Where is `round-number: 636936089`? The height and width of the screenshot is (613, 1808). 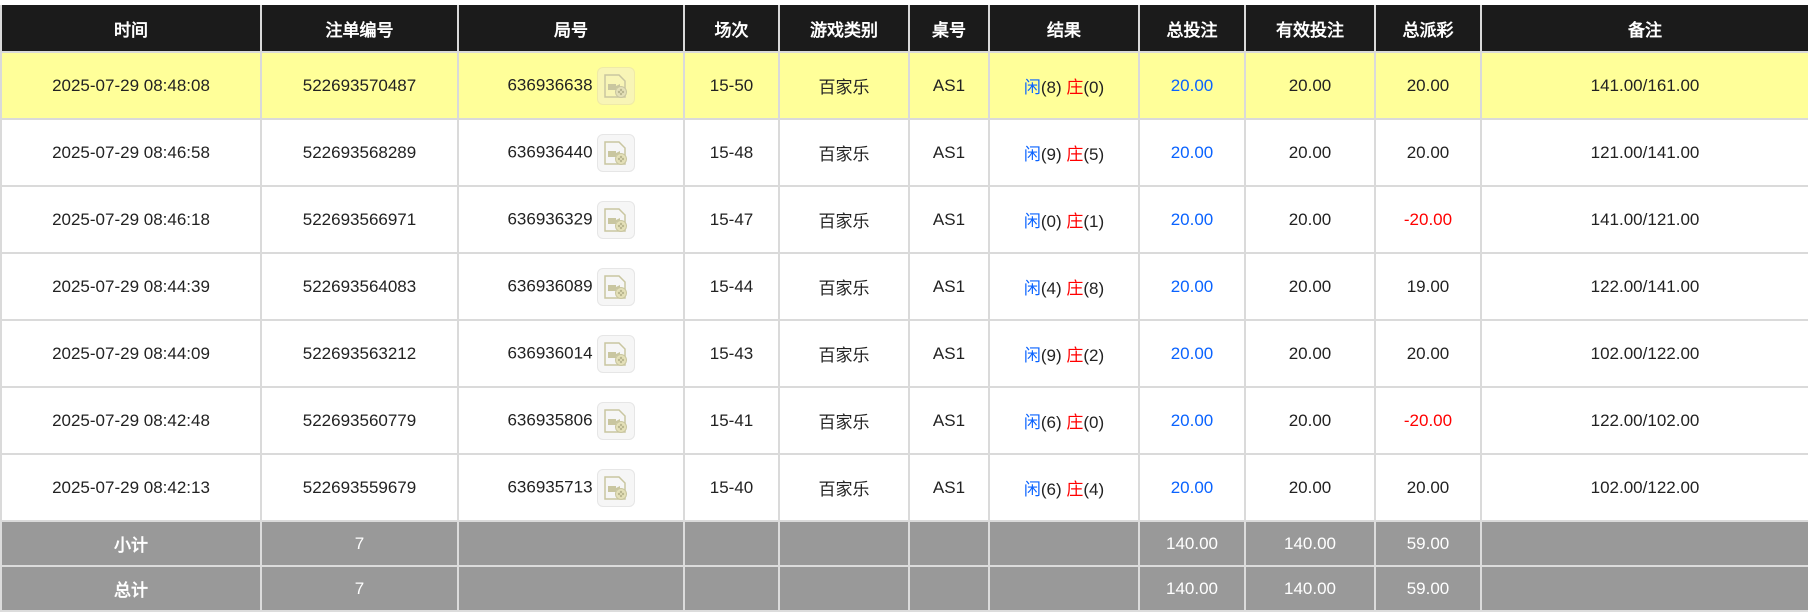 round-number: 636936089 is located at coordinates (550, 285).